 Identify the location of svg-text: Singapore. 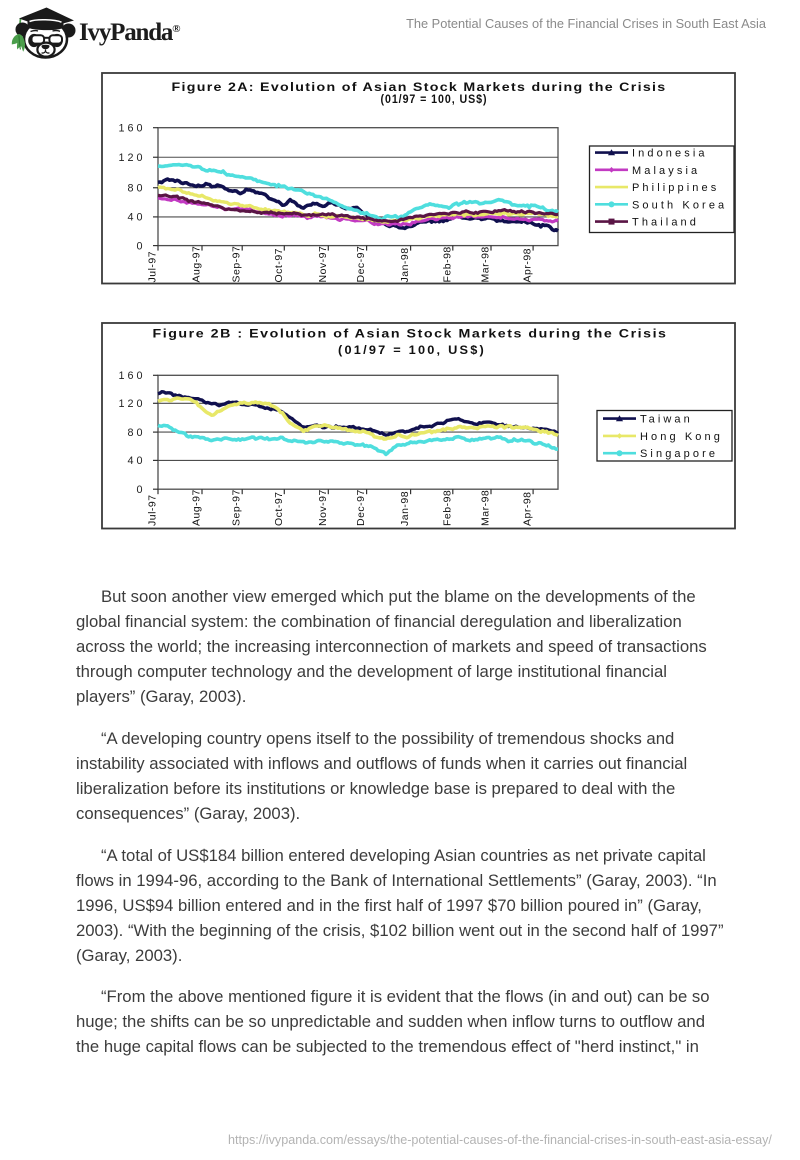
(679, 454).